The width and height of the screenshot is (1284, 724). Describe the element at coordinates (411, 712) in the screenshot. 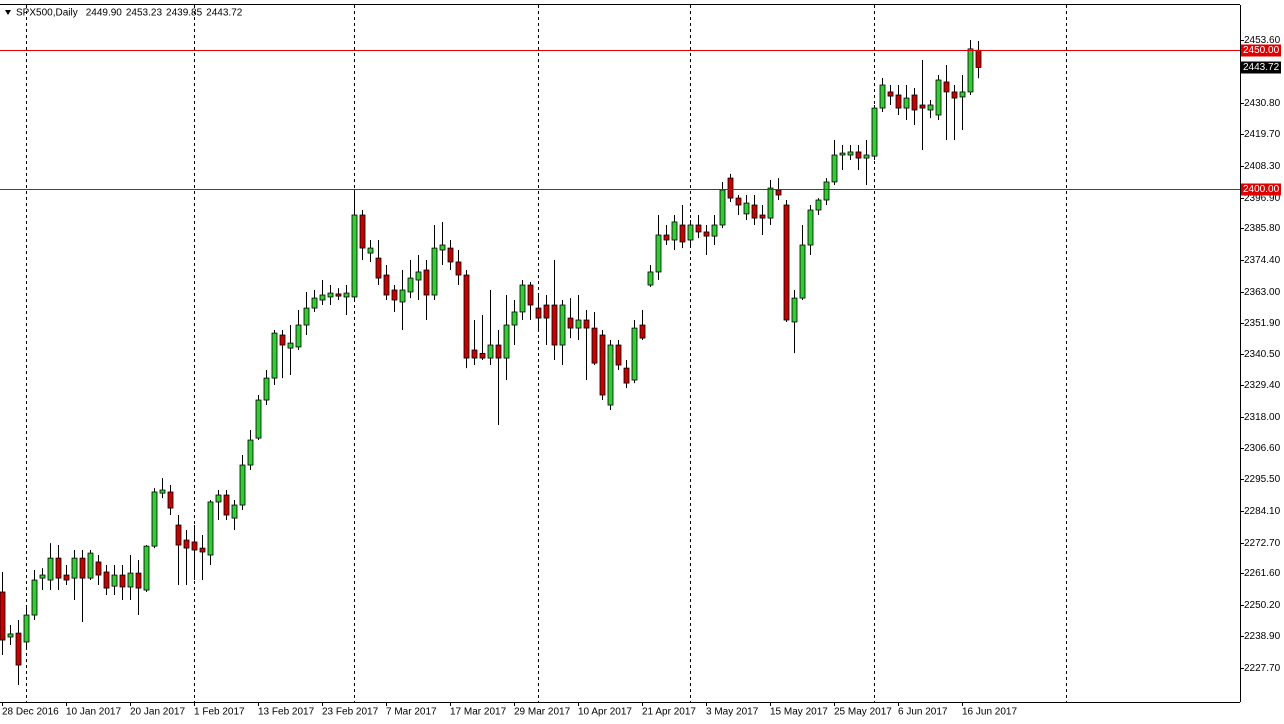

I see `x-tick-label: 7 Mar 2017` at that location.